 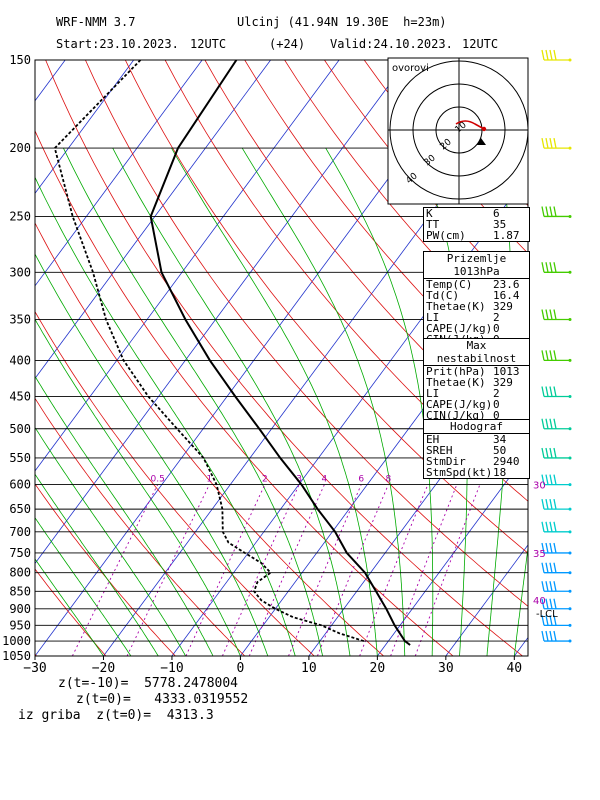 I want to click on mixing-ratio-label: 4, so click(x=325, y=480).